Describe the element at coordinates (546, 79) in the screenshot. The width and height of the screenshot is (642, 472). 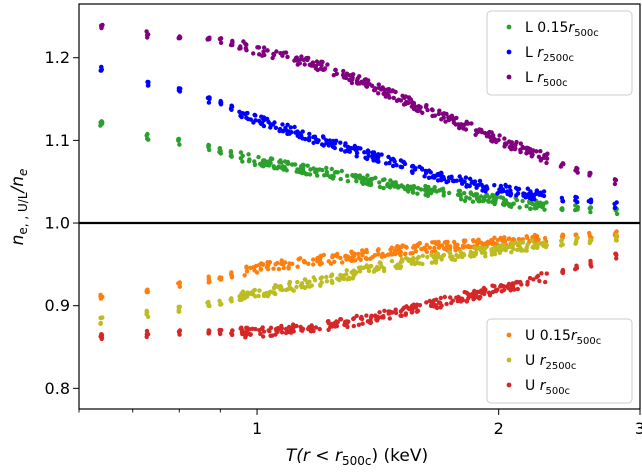
I see `legend-label: L r500c` at that location.